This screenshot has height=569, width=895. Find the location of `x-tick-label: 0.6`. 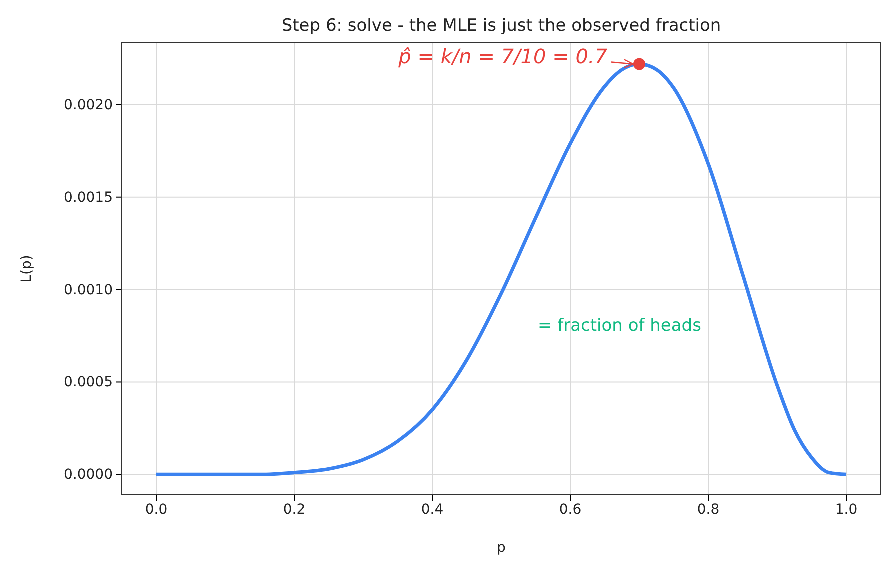

x-tick-label: 0.6 is located at coordinates (570, 510).